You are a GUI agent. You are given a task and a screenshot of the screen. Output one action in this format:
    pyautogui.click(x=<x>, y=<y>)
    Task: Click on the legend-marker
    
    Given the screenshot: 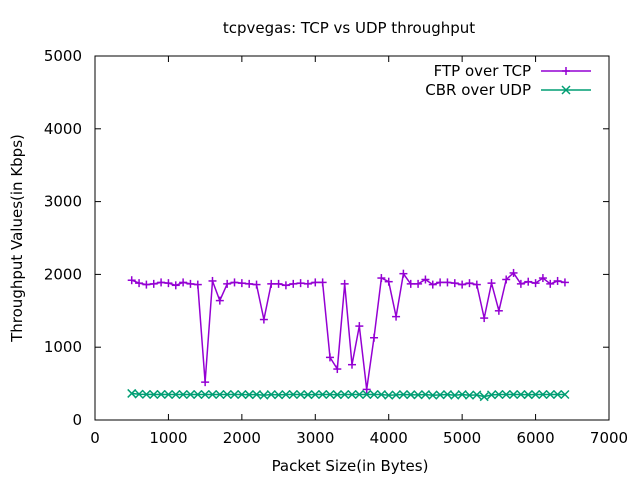 What is the action you would take?
    pyautogui.click(x=566, y=90)
    